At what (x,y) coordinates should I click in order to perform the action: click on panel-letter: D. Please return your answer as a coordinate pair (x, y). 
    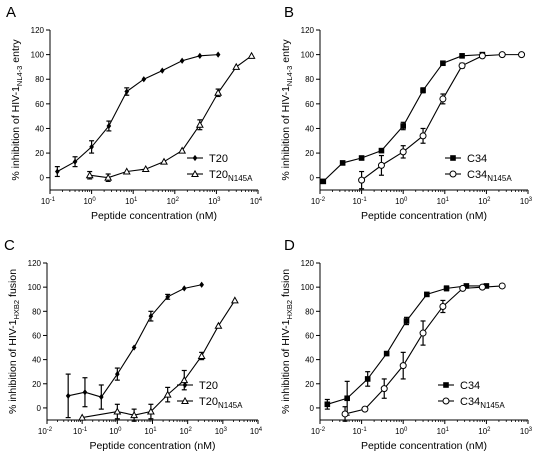
    Looking at the image, I should click on (289, 245).